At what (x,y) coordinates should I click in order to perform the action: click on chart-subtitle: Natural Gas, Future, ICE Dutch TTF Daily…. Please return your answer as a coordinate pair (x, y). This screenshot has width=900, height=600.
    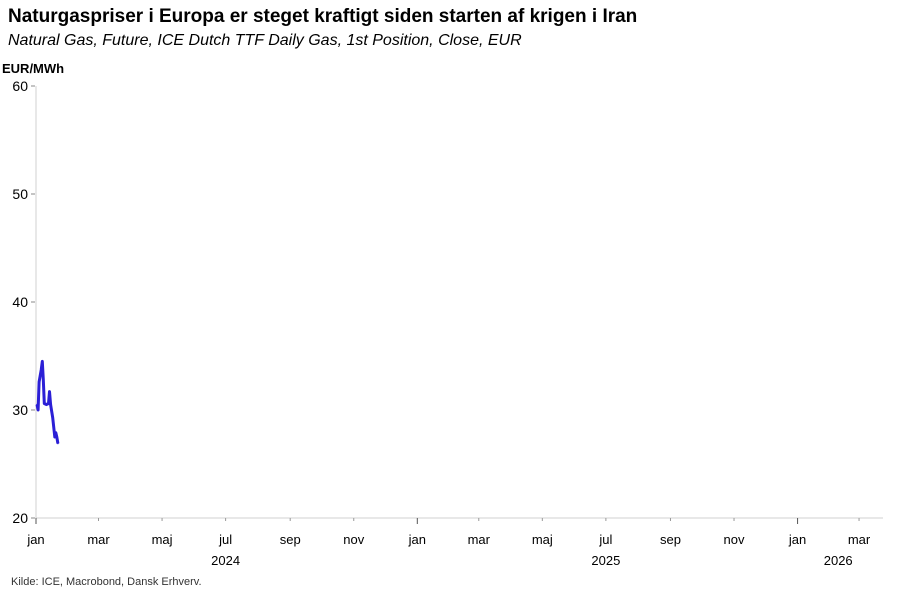
    Looking at the image, I should click on (265, 40).